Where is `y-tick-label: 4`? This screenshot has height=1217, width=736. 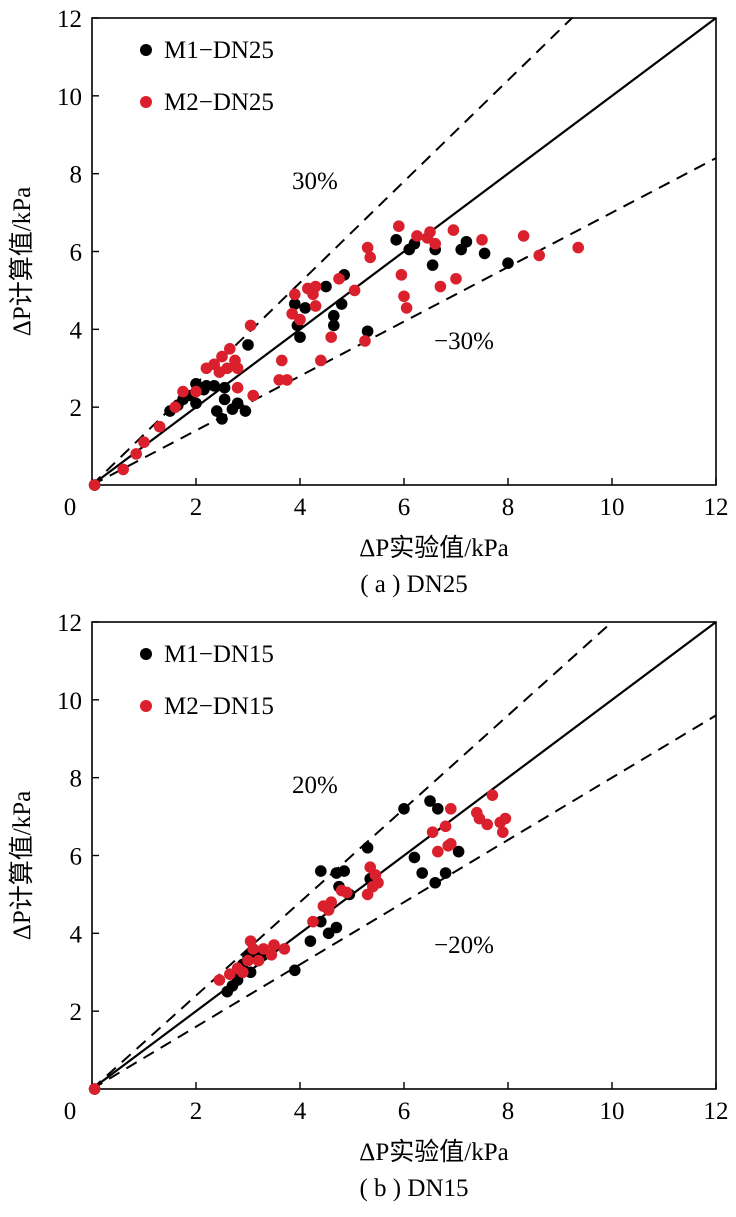
y-tick-label: 4 is located at coordinates (76, 330).